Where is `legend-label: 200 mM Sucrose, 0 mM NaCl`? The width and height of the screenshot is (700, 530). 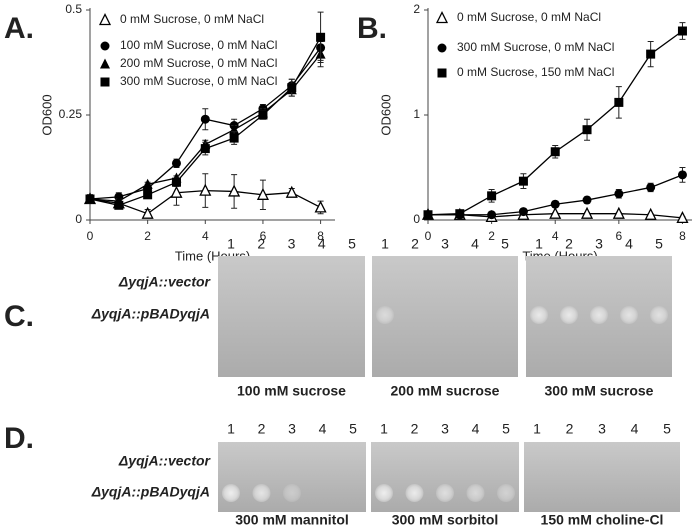 legend-label: 200 mM Sucrose, 0 mM NaCl is located at coordinates (198, 63).